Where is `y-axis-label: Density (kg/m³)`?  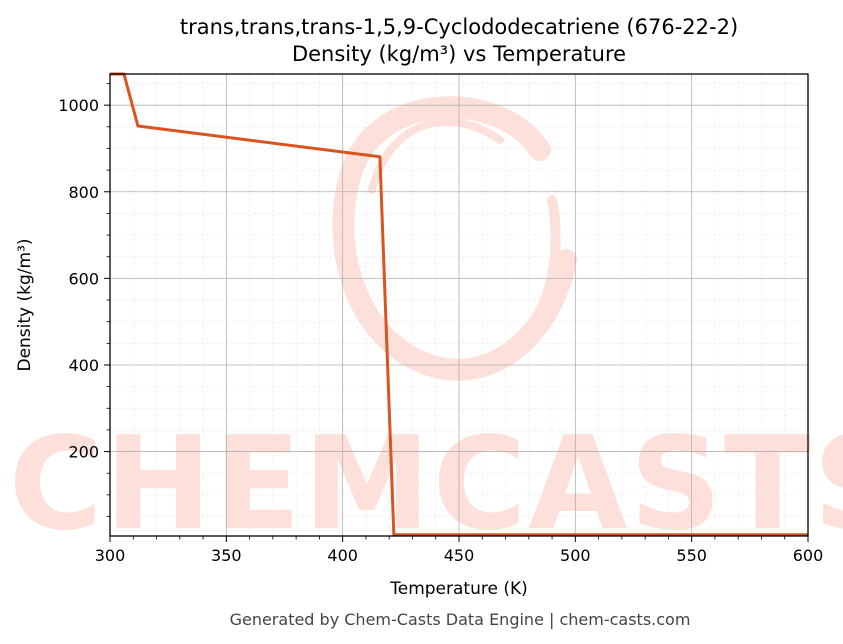 y-axis-label: Density (kg/m³) is located at coordinates (25, 304).